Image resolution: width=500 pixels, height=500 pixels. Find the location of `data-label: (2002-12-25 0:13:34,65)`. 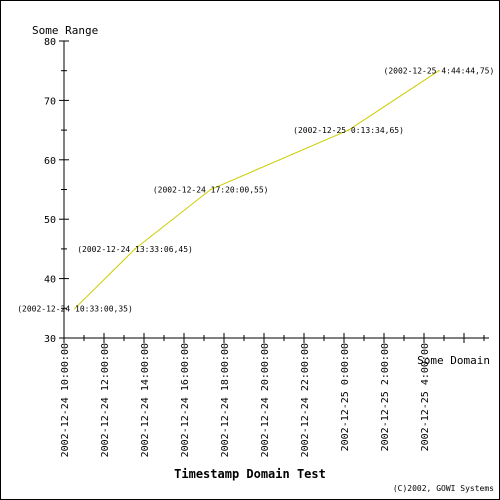

data-label: (2002-12-25 0:13:34,65) is located at coordinates (348, 130).